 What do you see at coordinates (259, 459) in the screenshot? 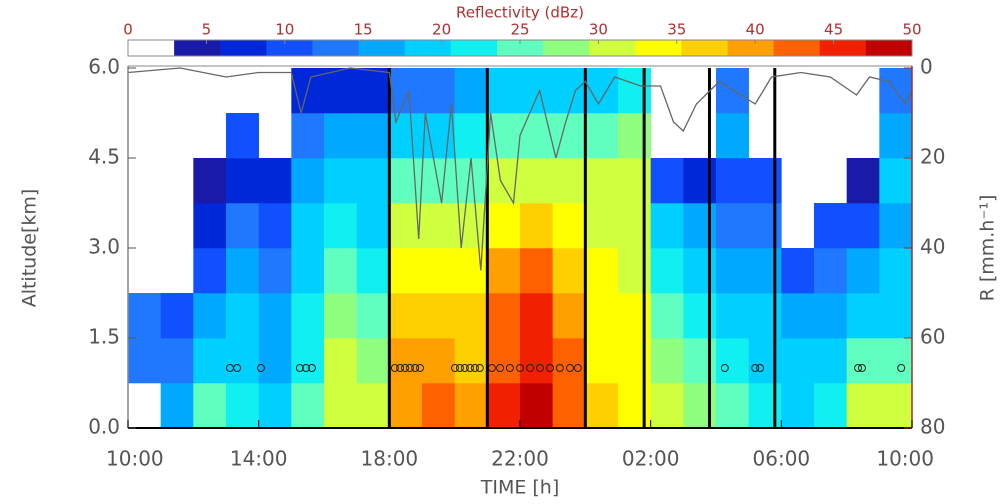
I see `x-tick-label: 14:00` at bounding box center [259, 459].